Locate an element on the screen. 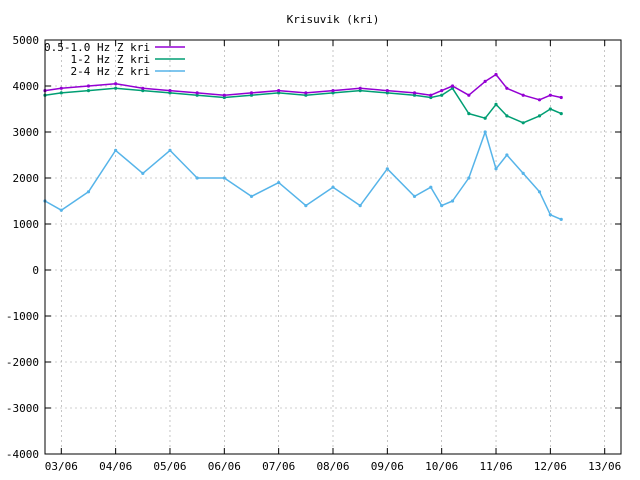  y-tick-label: -3000 is located at coordinates (22, 408).